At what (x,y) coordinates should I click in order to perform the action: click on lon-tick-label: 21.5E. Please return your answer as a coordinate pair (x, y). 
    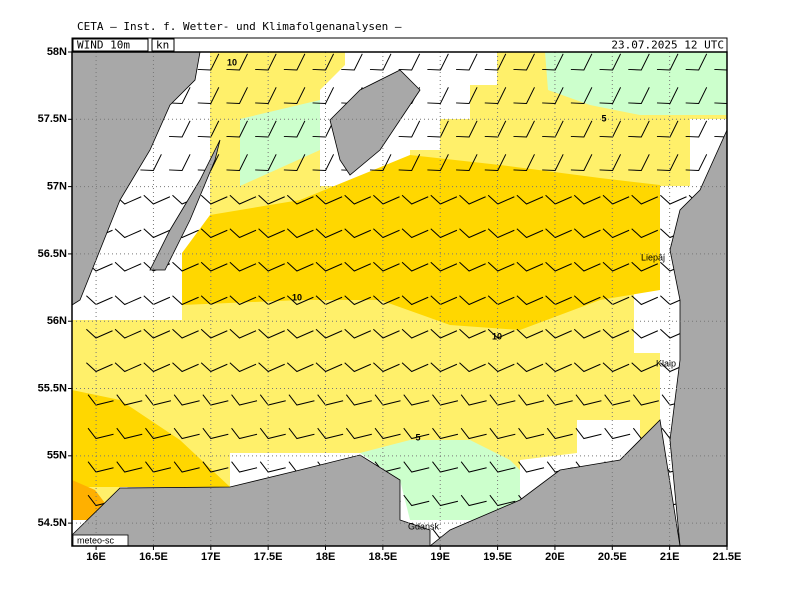
    Looking at the image, I should click on (727, 557).